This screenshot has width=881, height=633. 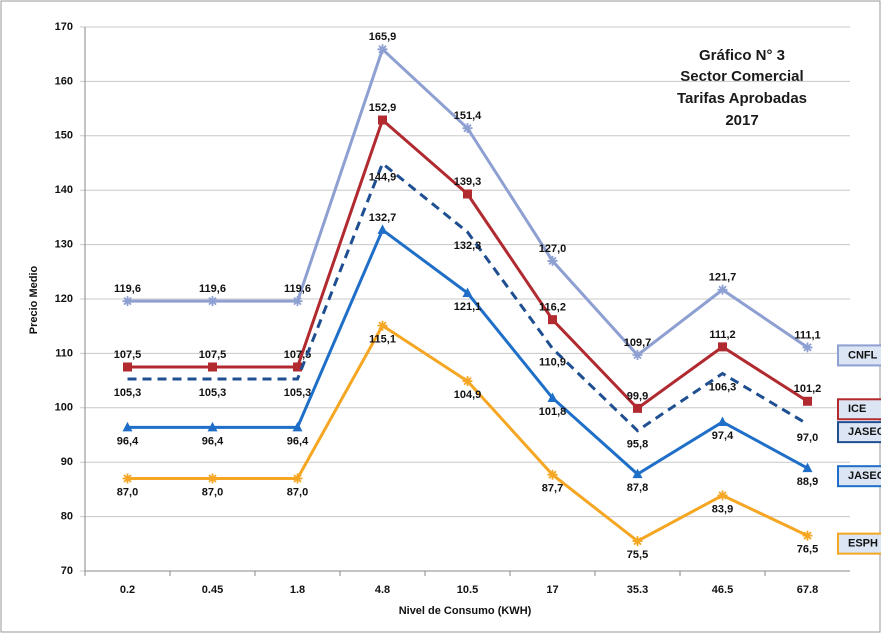 I want to click on data-label: 97,4, so click(x=723, y=436).